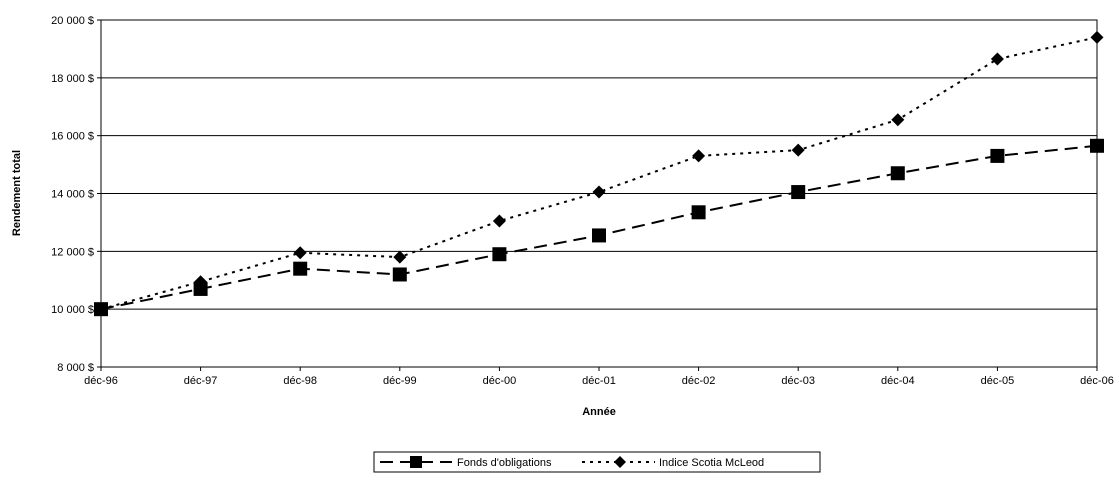  I want to click on y-tick-label: 16 000 $, so click(72, 137).